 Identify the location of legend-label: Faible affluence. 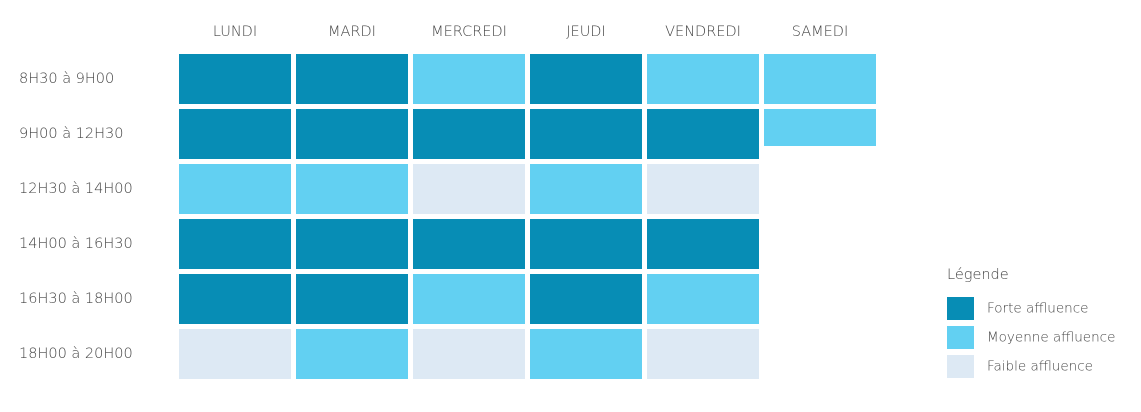
(1040, 367).